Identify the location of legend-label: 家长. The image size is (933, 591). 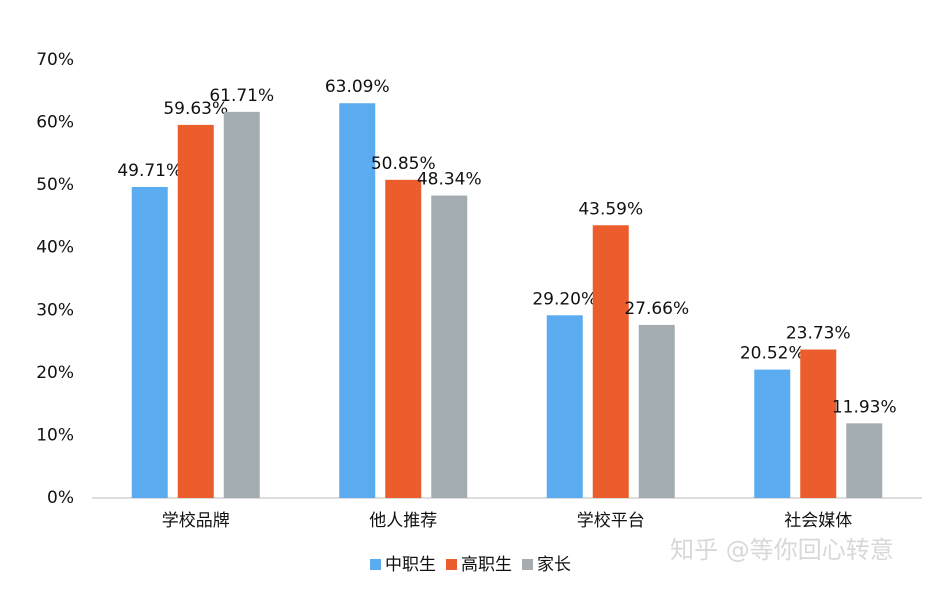
(554, 565).